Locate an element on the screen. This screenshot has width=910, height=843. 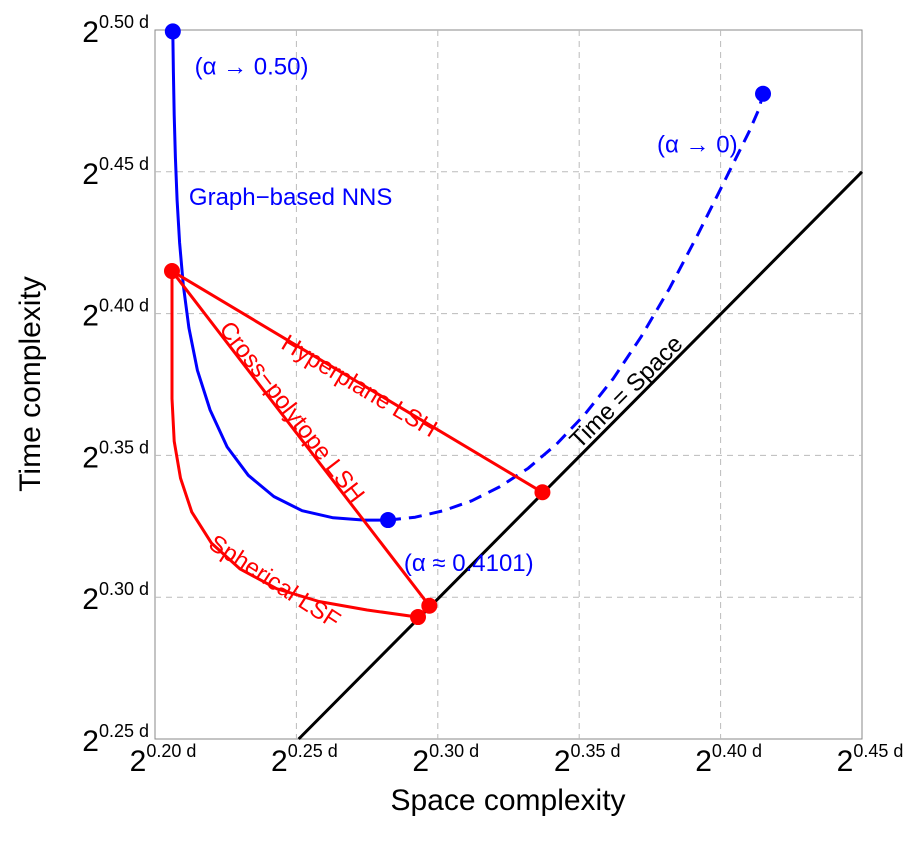
spherical-lsf-curve is located at coordinates (294, 445).